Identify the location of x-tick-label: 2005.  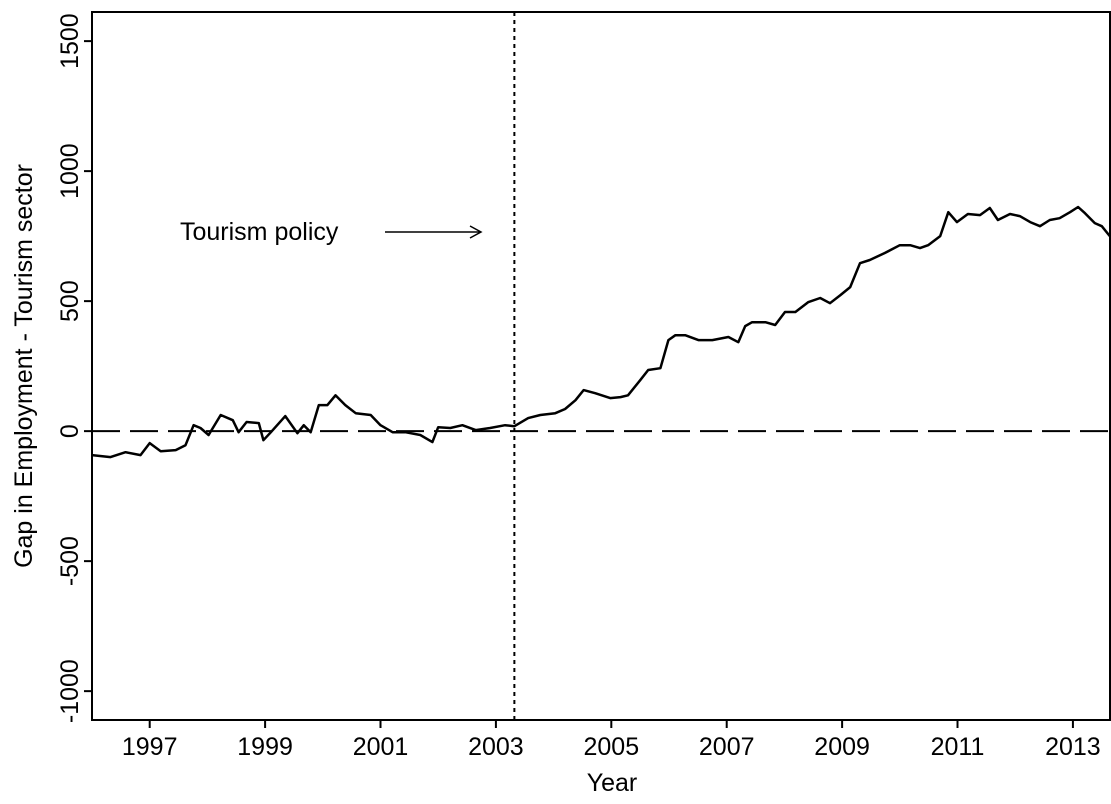
(611, 747).